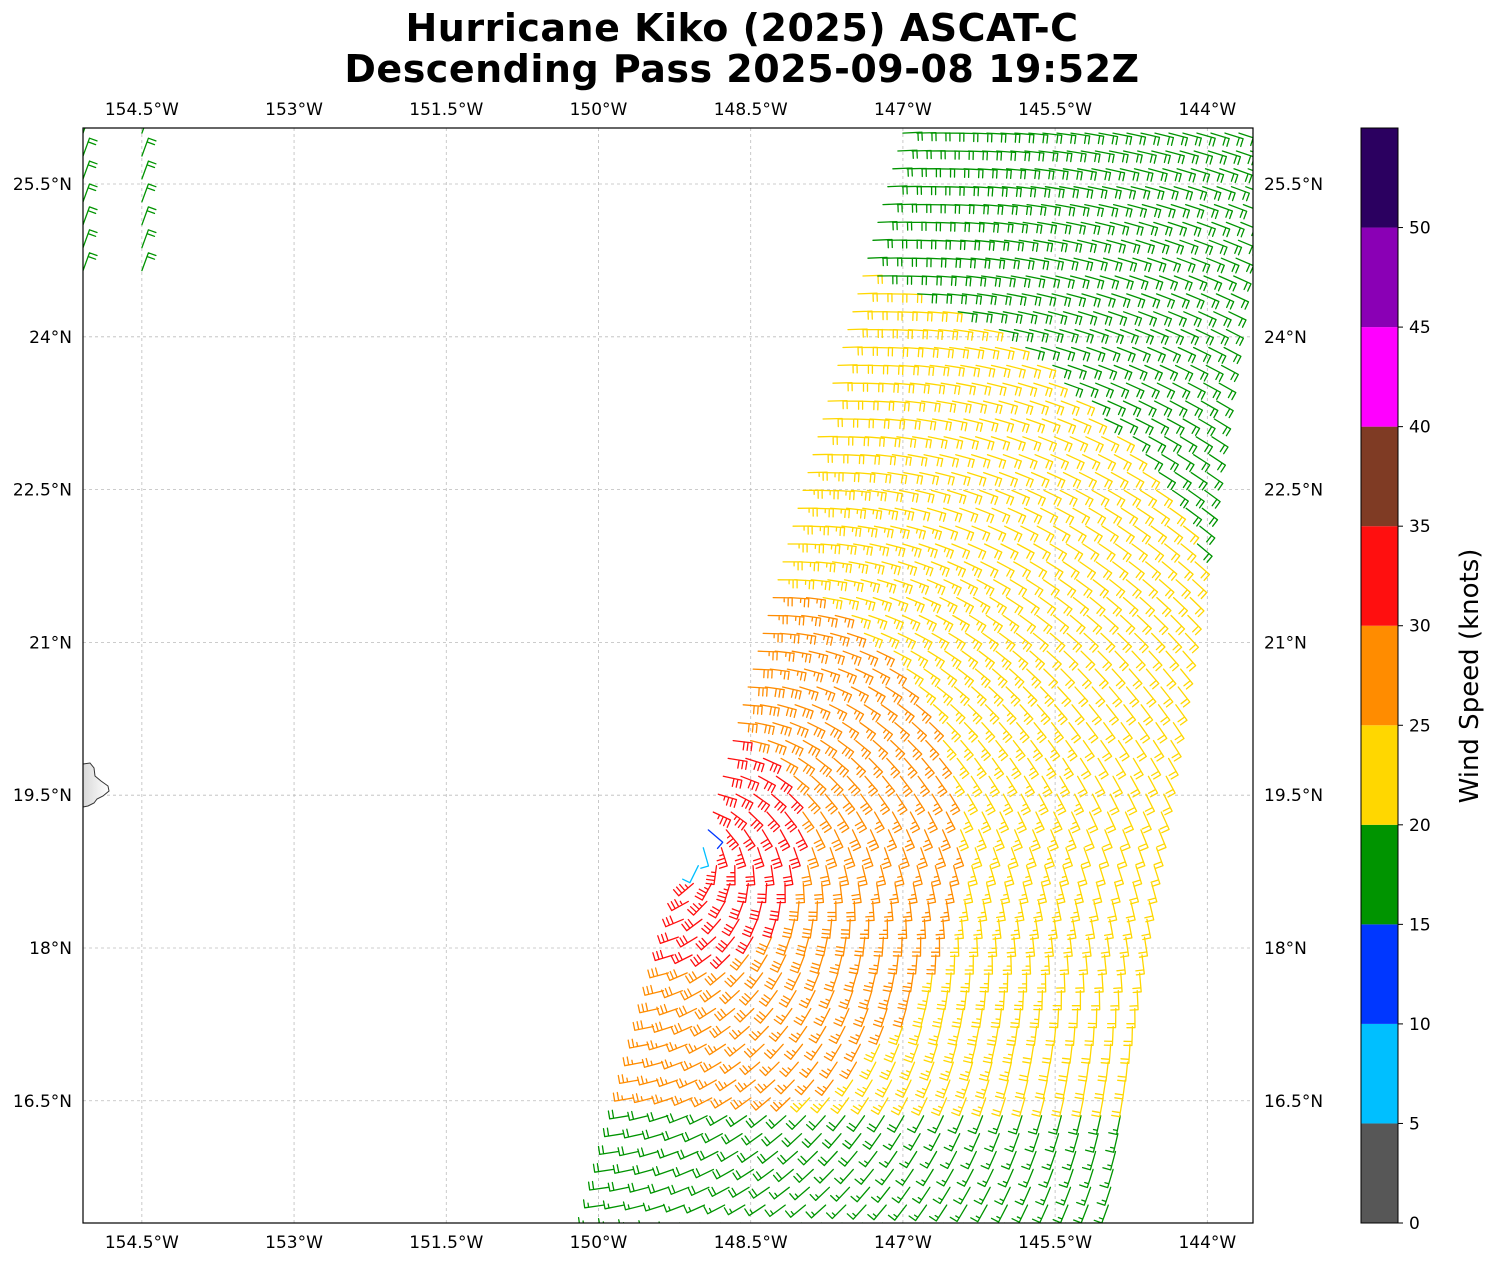 The width and height of the screenshot is (1498, 1264). Describe the element at coordinates (1379, 476) in the screenshot. I see `colorbar-segment` at that location.